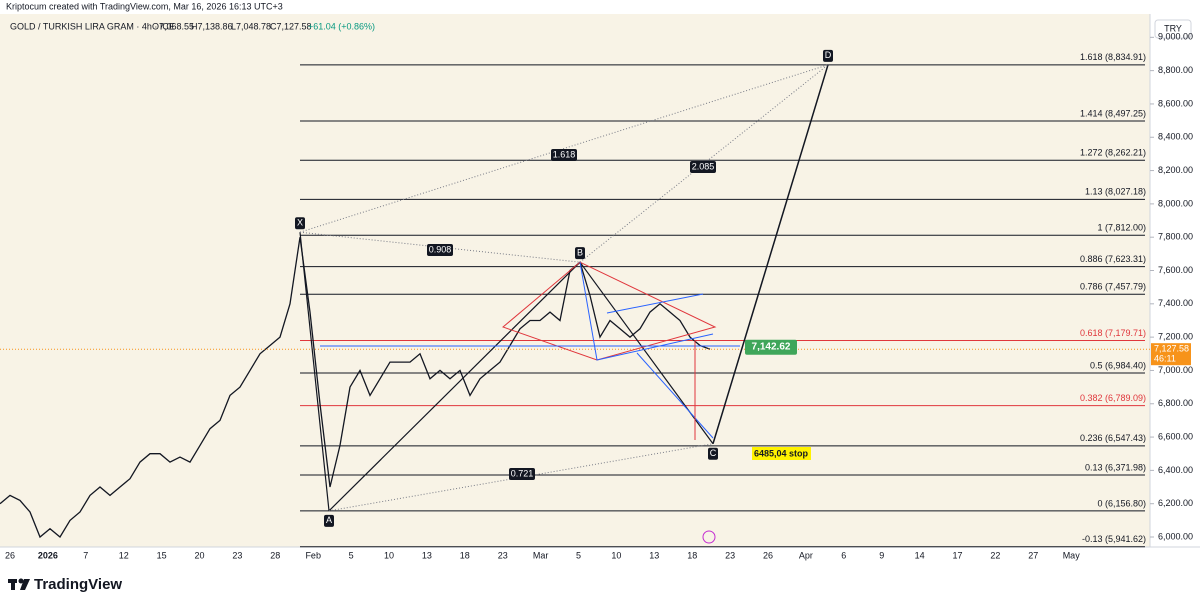 The height and width of the screenshot is (605, 1200). I want to click on fib-label: 1.13 (8,027.18), so click(1115, 192).